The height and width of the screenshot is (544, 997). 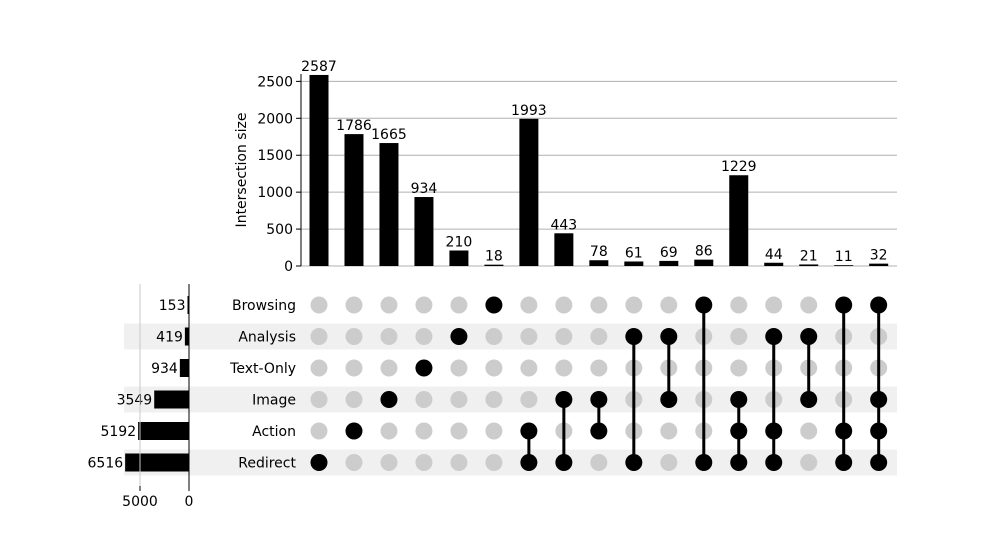 I want to click on matrix-dot-empty-2-action, so click(x=389, y=431).